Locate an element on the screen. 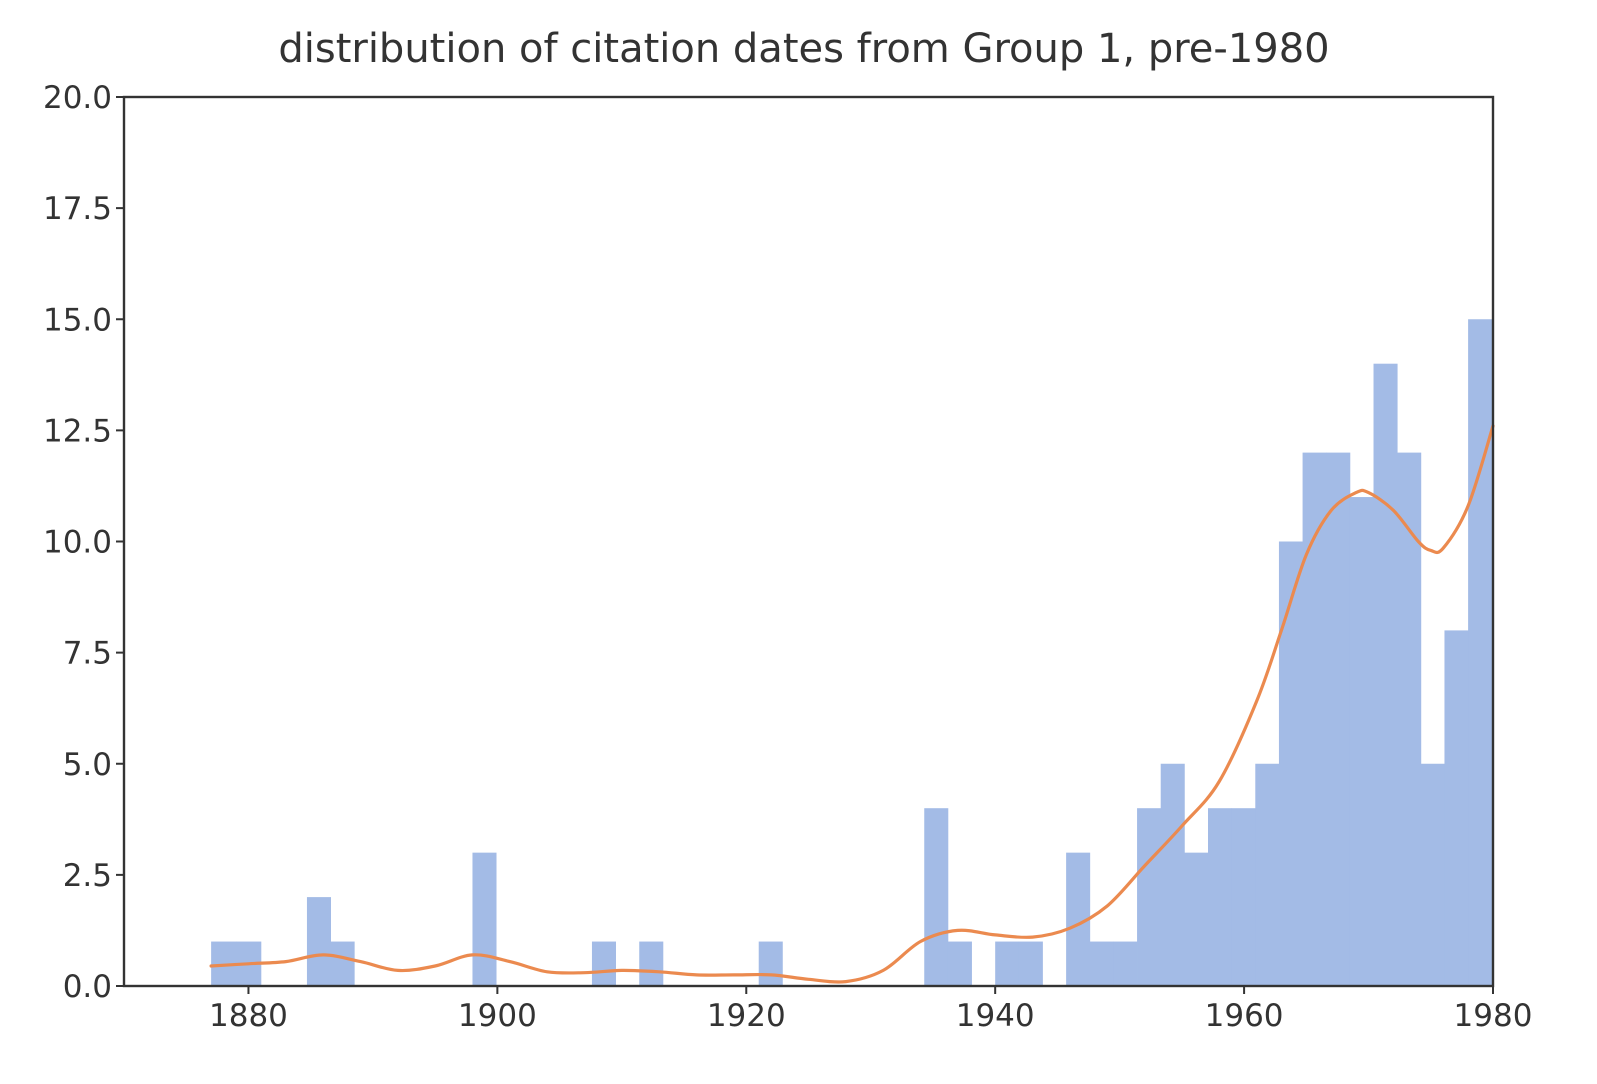  y-axis-ticks: 0.0 2.5 5.0 7.5 10.0 12.5 15.0 17.5 20.0 is located at coordinates (83, 542).